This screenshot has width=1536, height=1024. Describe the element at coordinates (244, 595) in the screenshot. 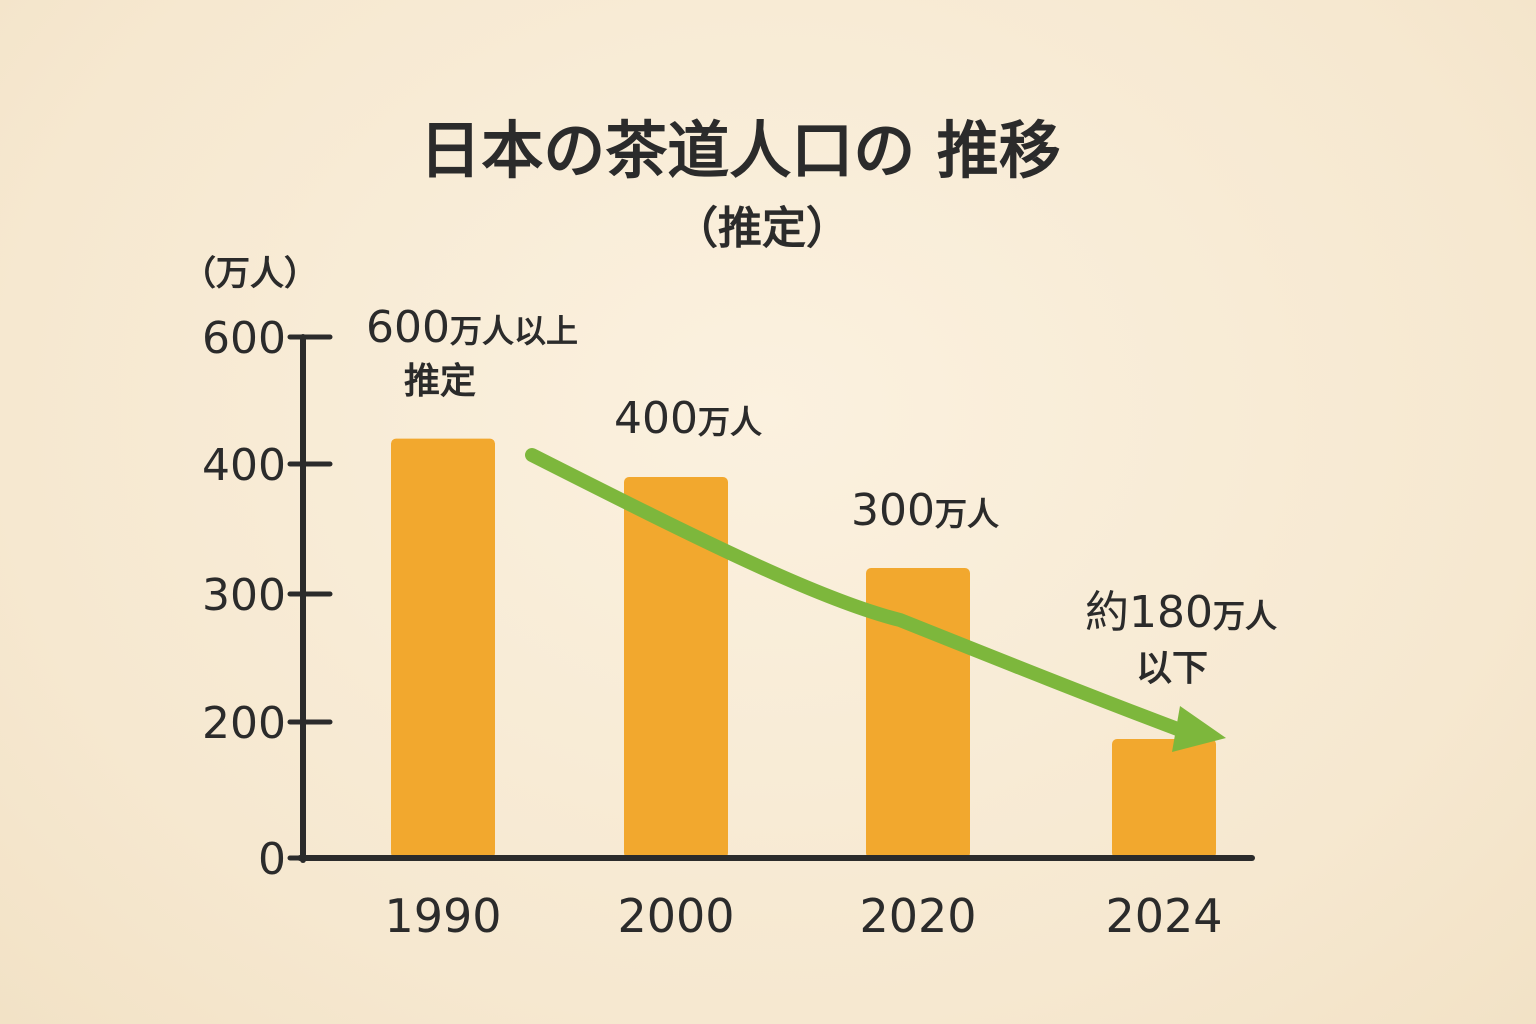

I see `y-tick-label: 300` at that location.